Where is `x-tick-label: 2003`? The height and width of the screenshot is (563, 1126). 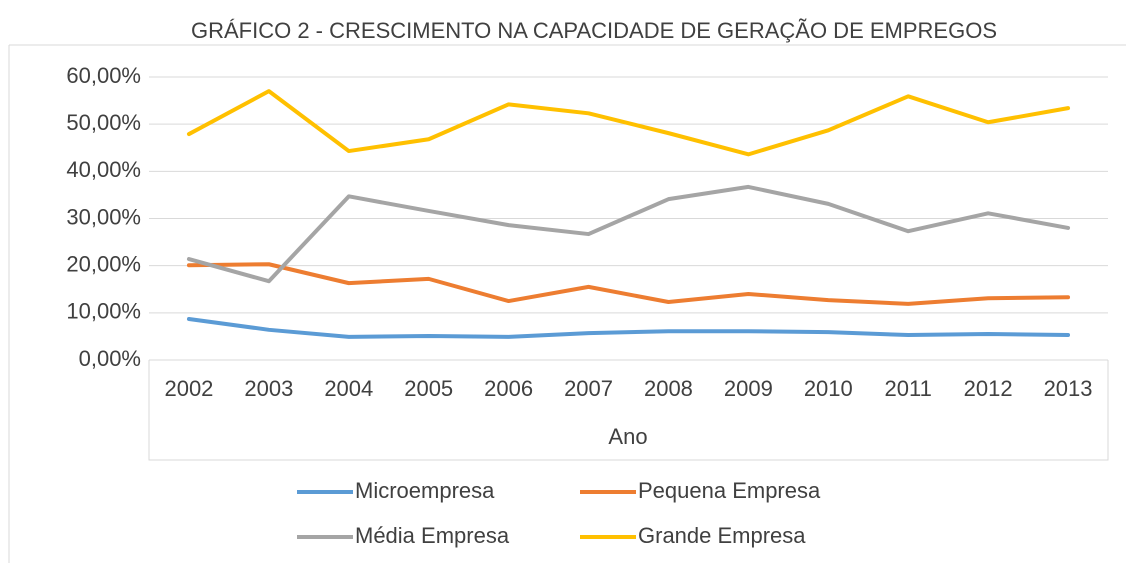 x-tick-label: 2003 is located at coordinates (268, 388).